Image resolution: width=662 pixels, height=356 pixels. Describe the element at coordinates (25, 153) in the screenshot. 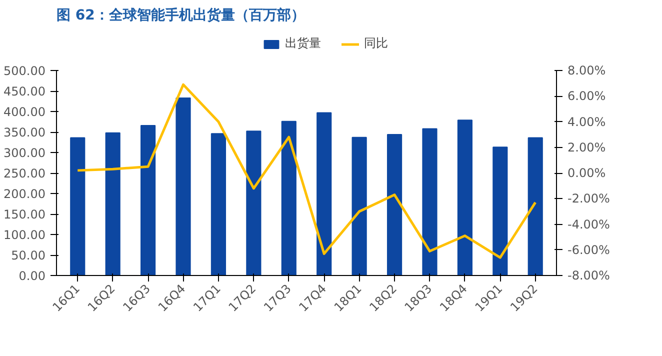

I see `y-tick-label: 300.00` at that location.